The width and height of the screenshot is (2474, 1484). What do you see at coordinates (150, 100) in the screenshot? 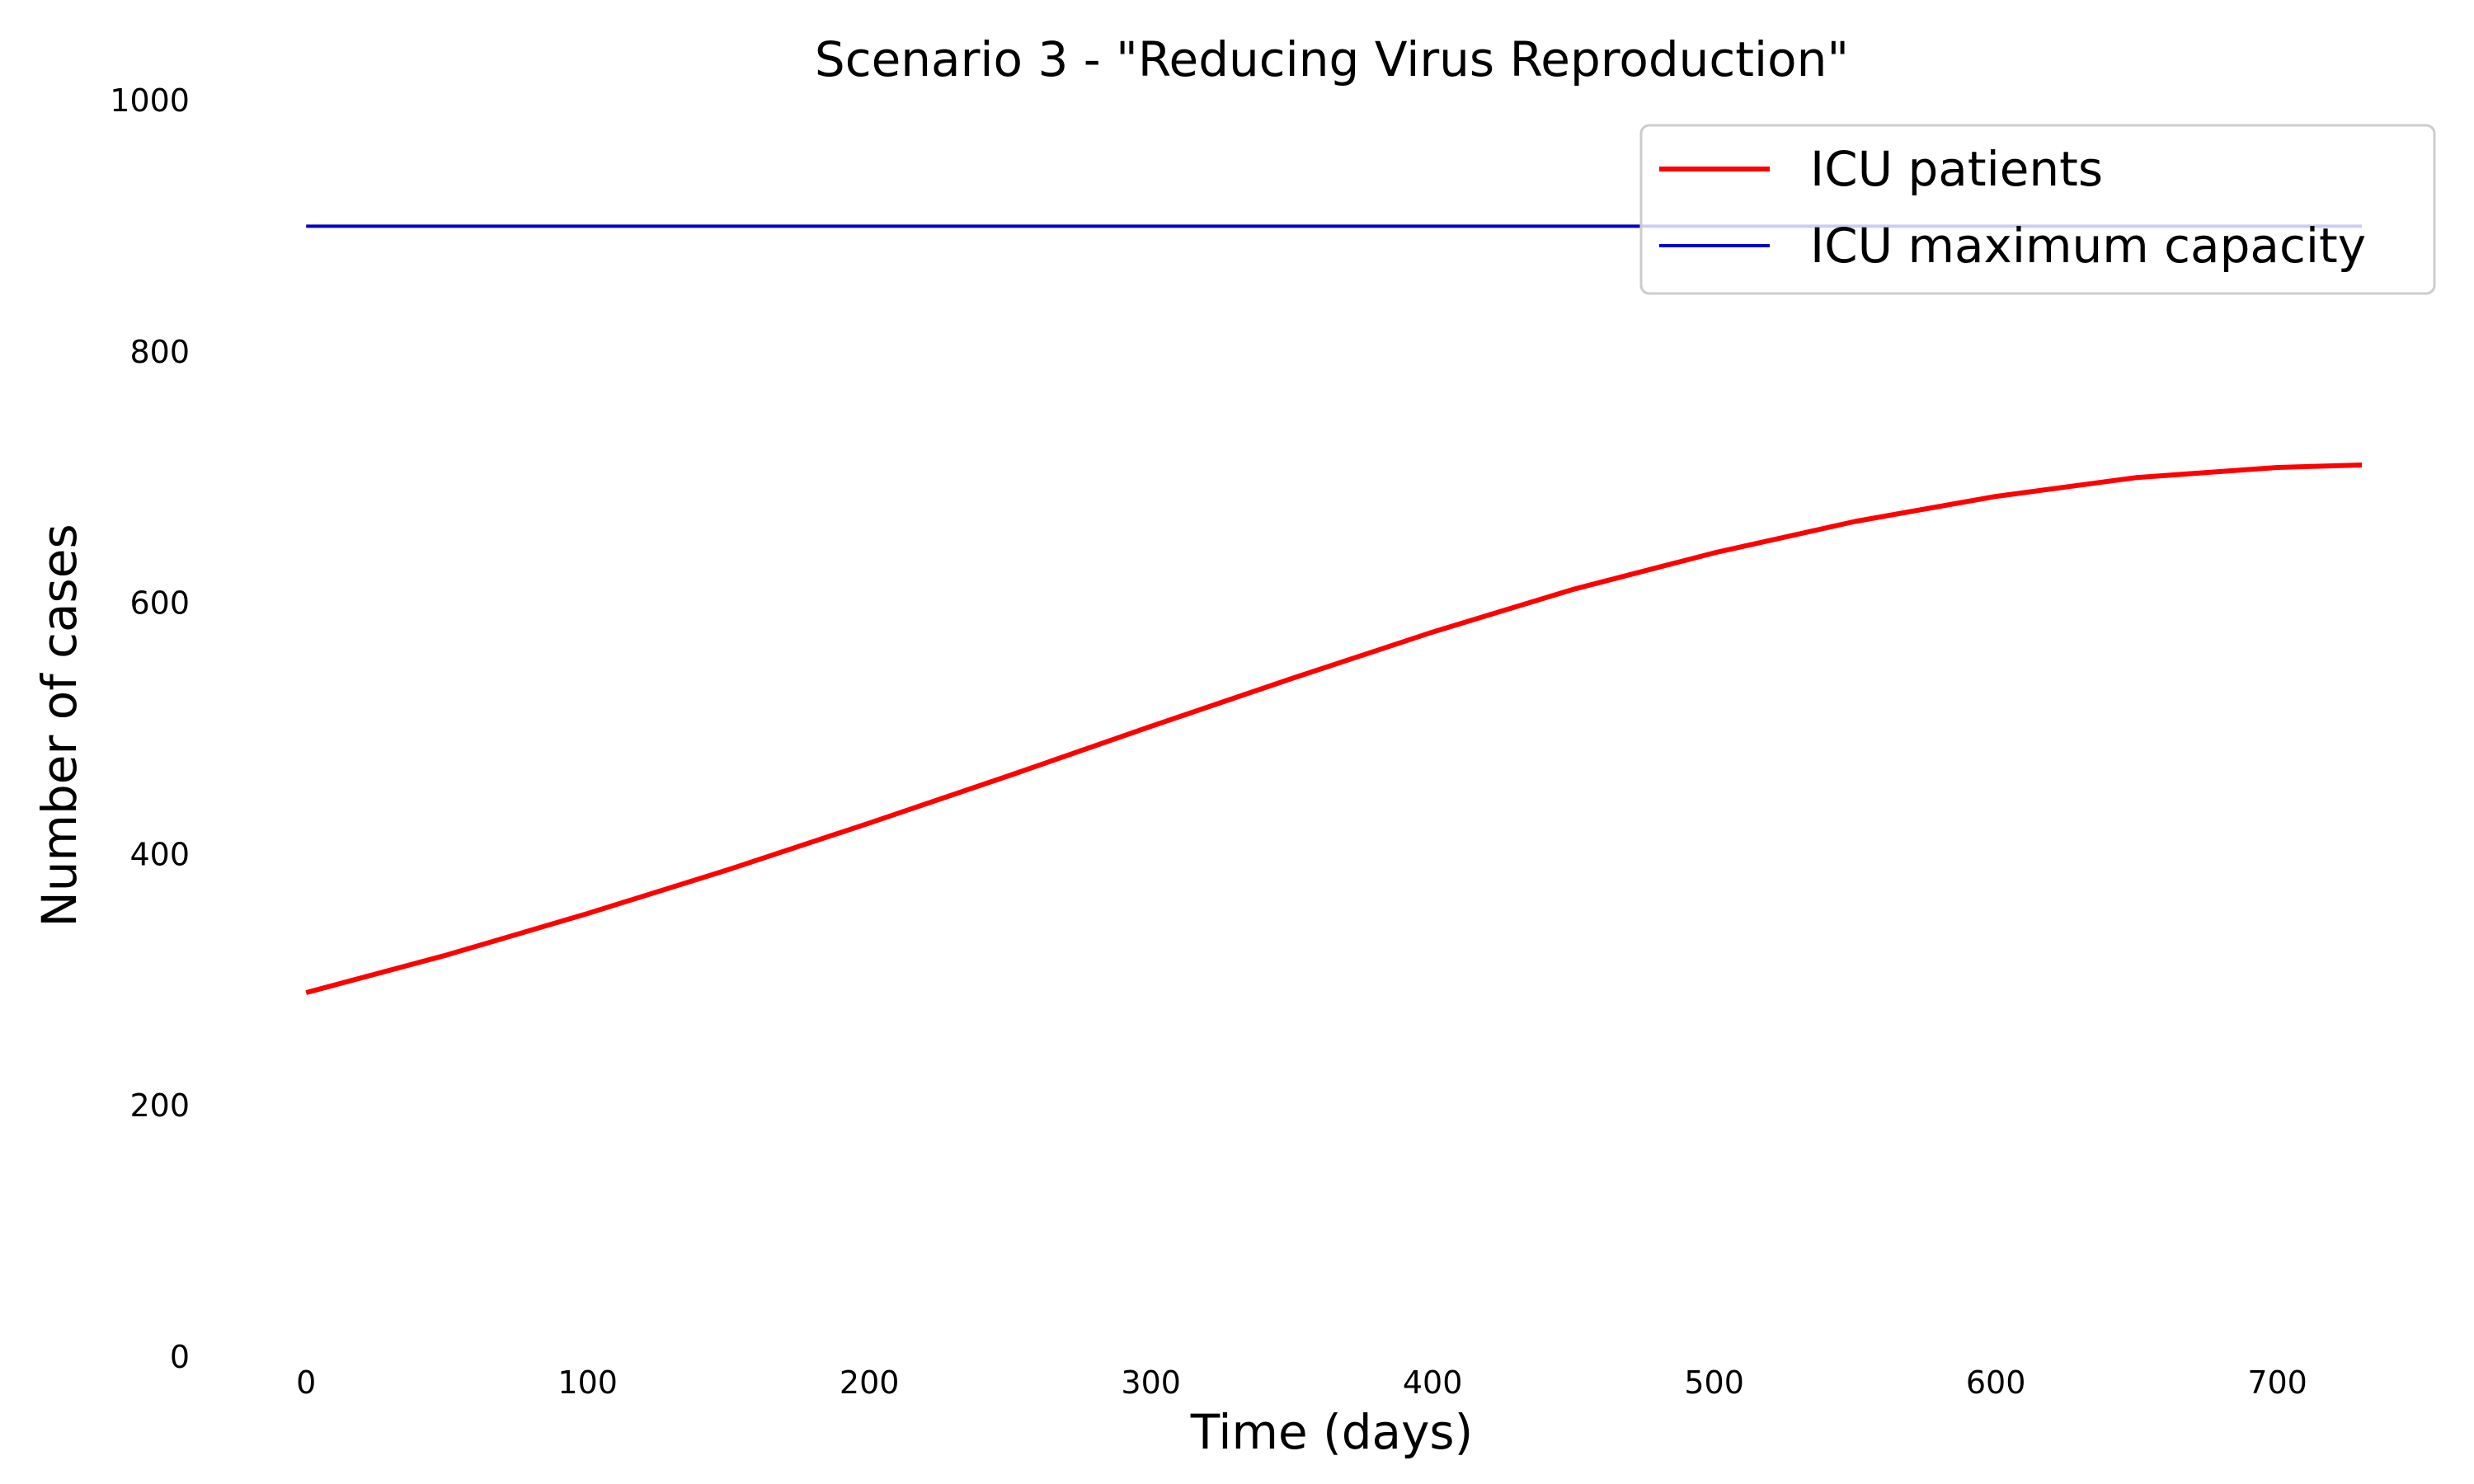
I see `y-tick-label: 1000` at bounding box center [150, 100].